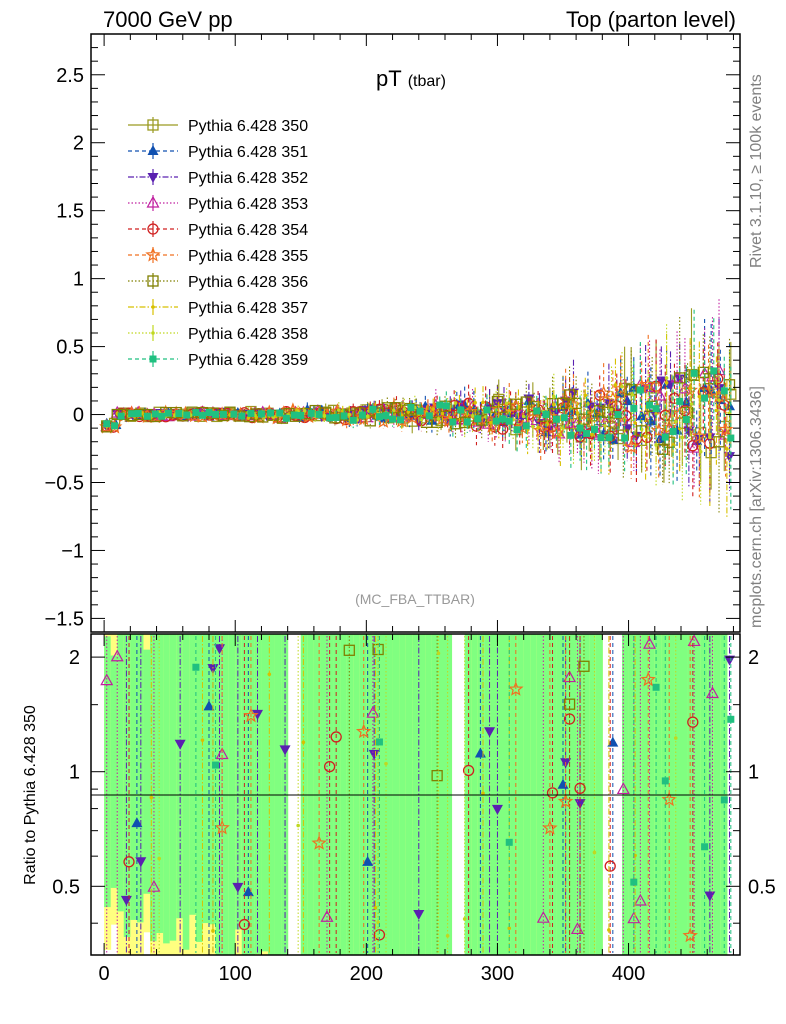 The height and width of the screenshot is (1024, 786). I want to click on legend-entry: Pythia 6.428 353, so click(218, 204).